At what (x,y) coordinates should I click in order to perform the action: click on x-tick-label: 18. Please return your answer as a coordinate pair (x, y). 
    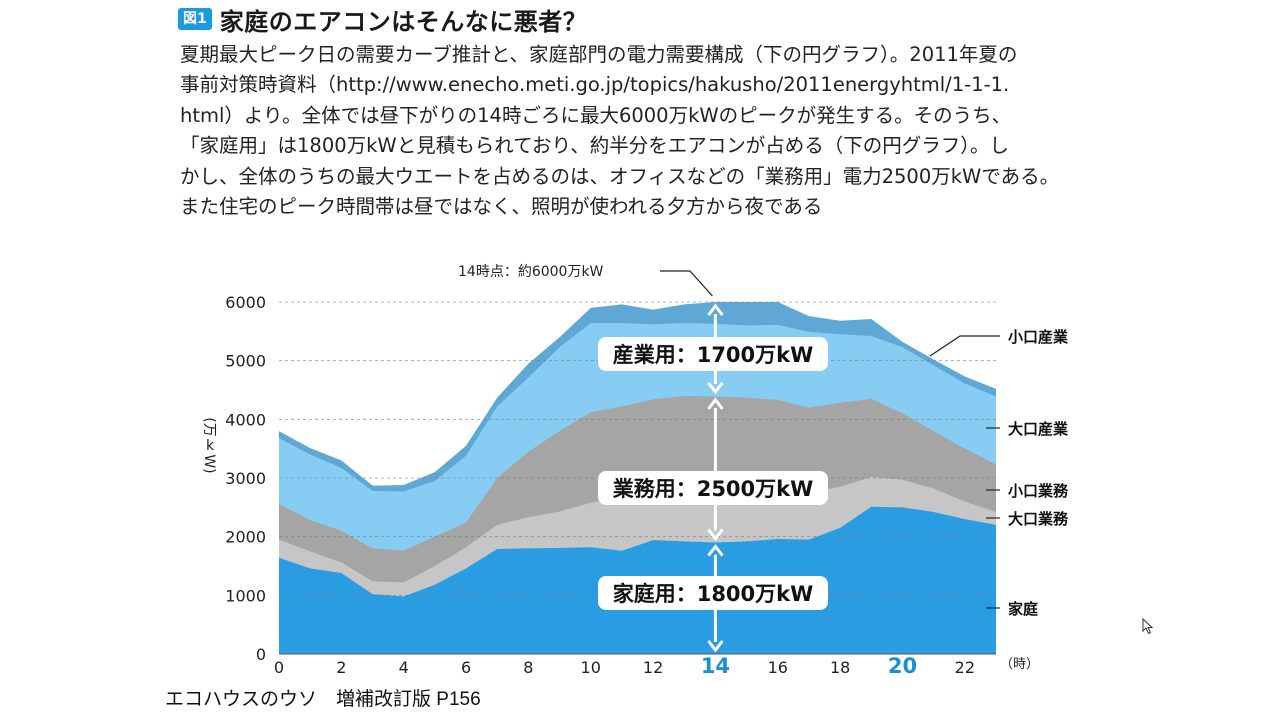
    Looking at the image, I should click on (840, 667).